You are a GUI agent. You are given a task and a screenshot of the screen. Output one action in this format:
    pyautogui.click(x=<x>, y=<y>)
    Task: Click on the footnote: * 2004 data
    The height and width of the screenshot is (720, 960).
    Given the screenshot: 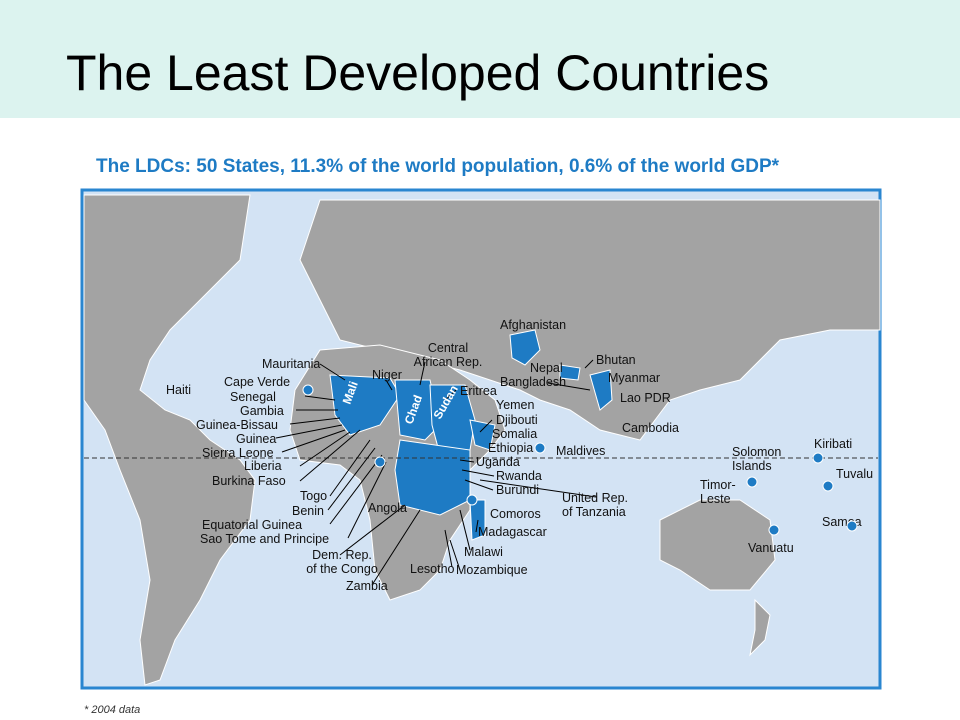 What is the action you would take?
    pyautogui.click(x=112, y=710)
    